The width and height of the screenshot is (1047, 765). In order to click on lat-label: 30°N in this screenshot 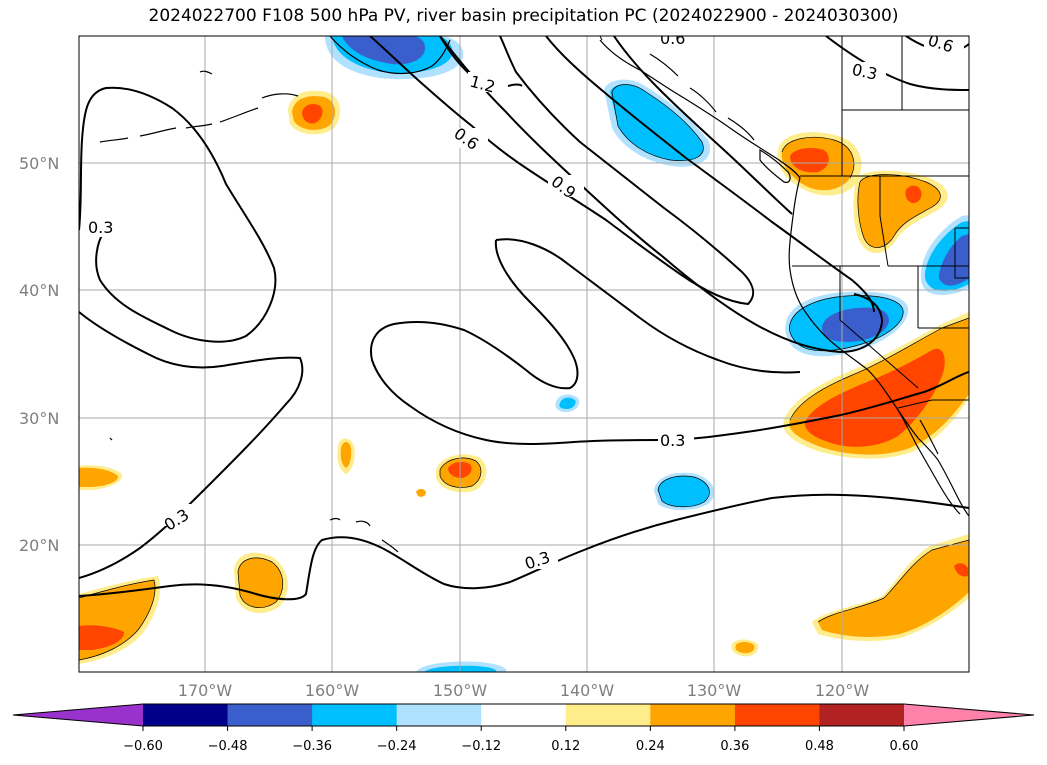, I will do `click(39, 418)`.